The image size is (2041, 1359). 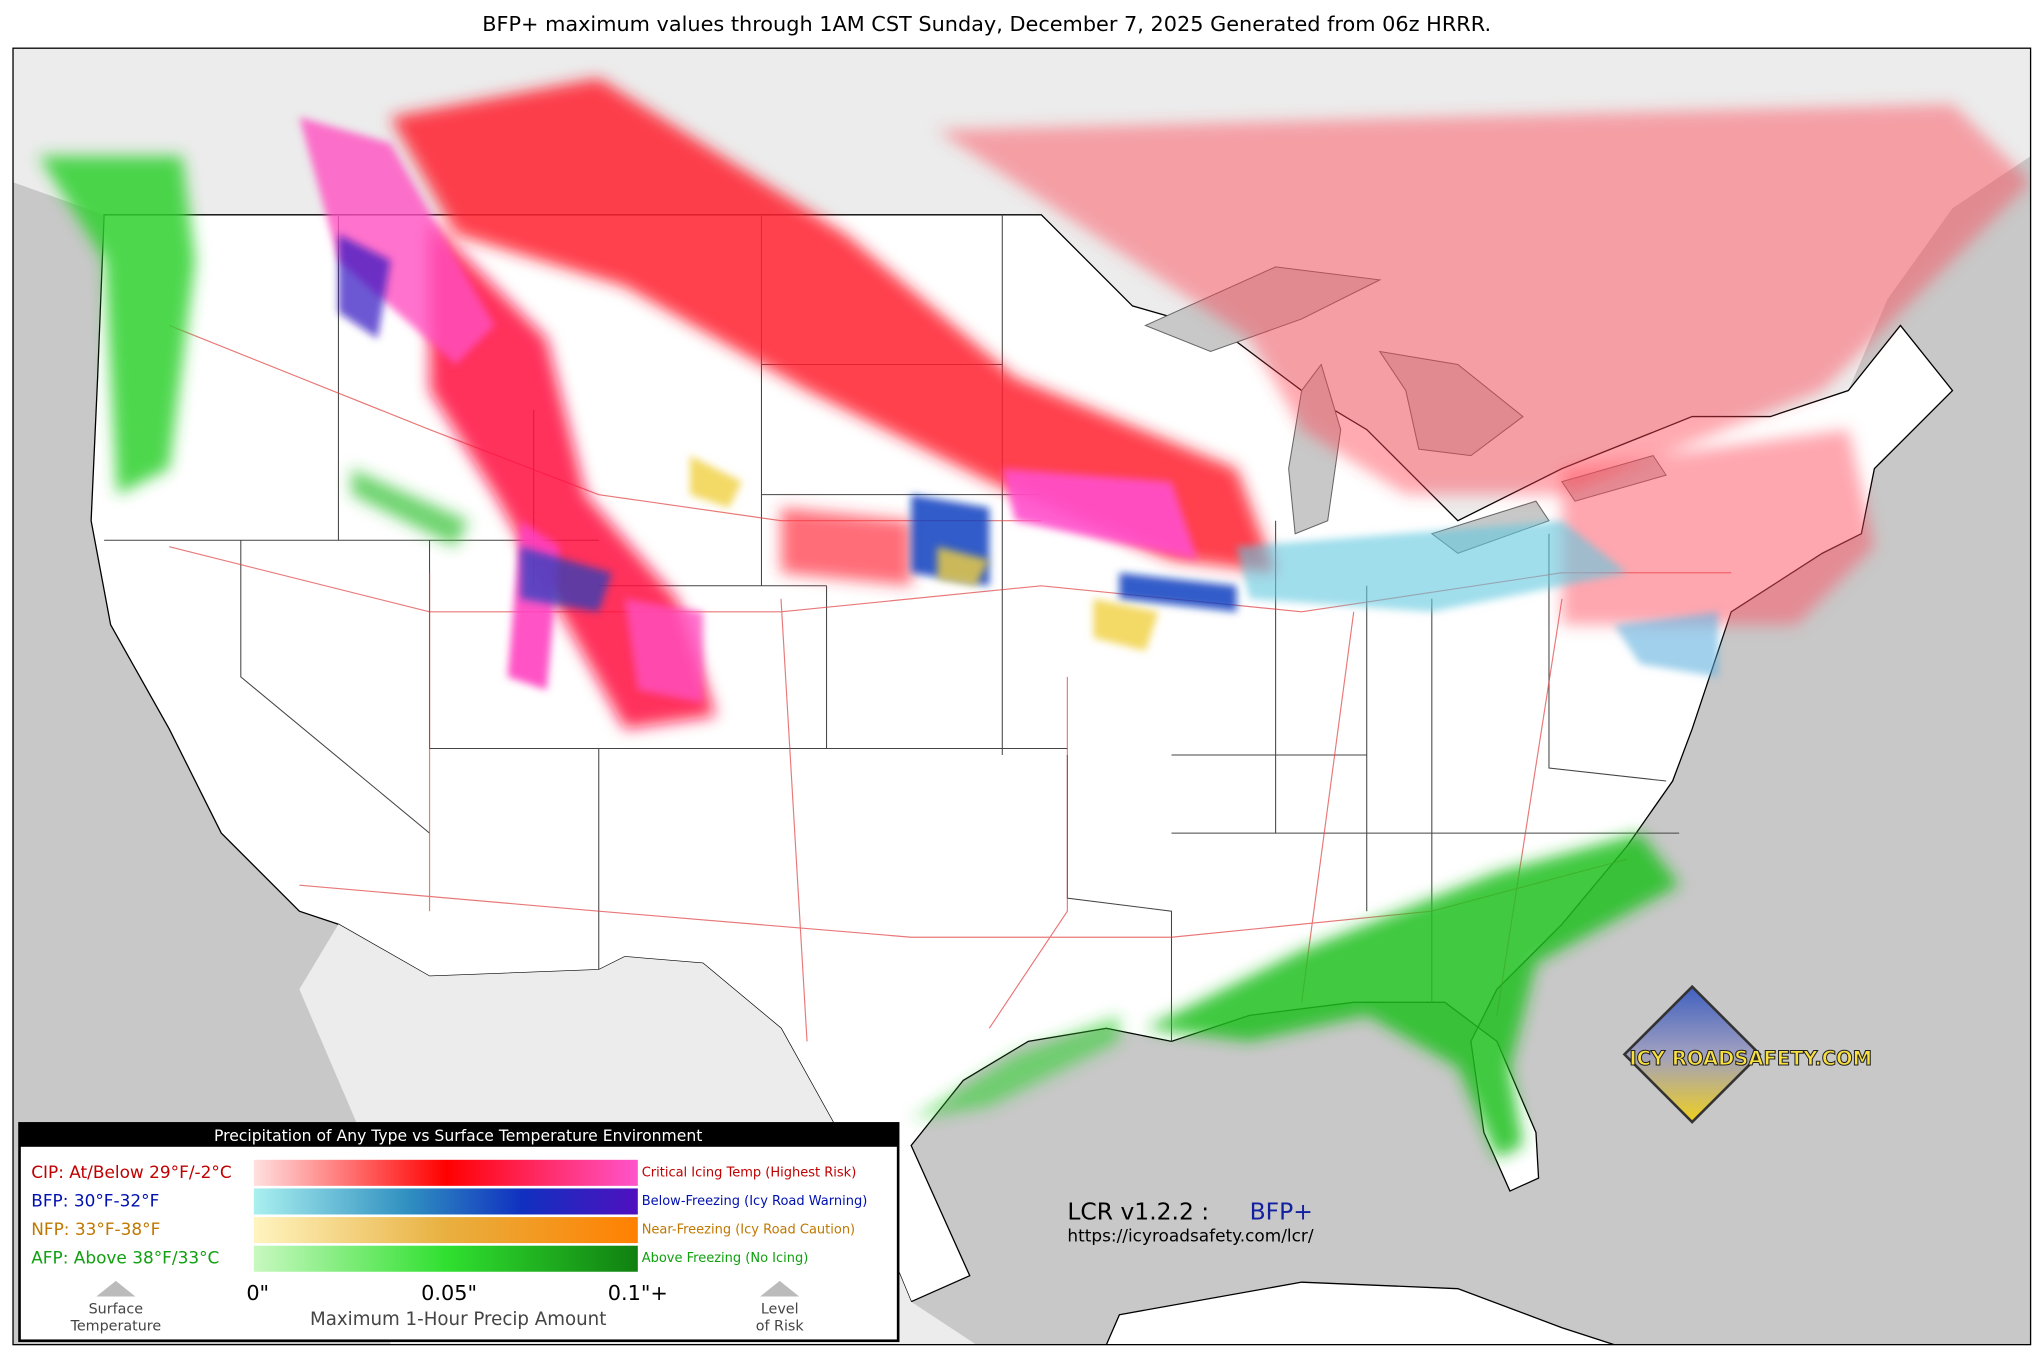 I want to click on legend-header-bar, so click(x=459, y=1135).